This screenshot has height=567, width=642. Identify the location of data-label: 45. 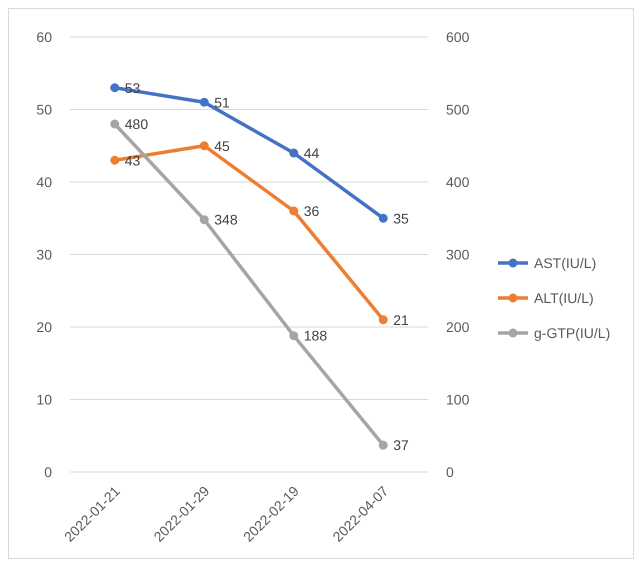
(222, 146).